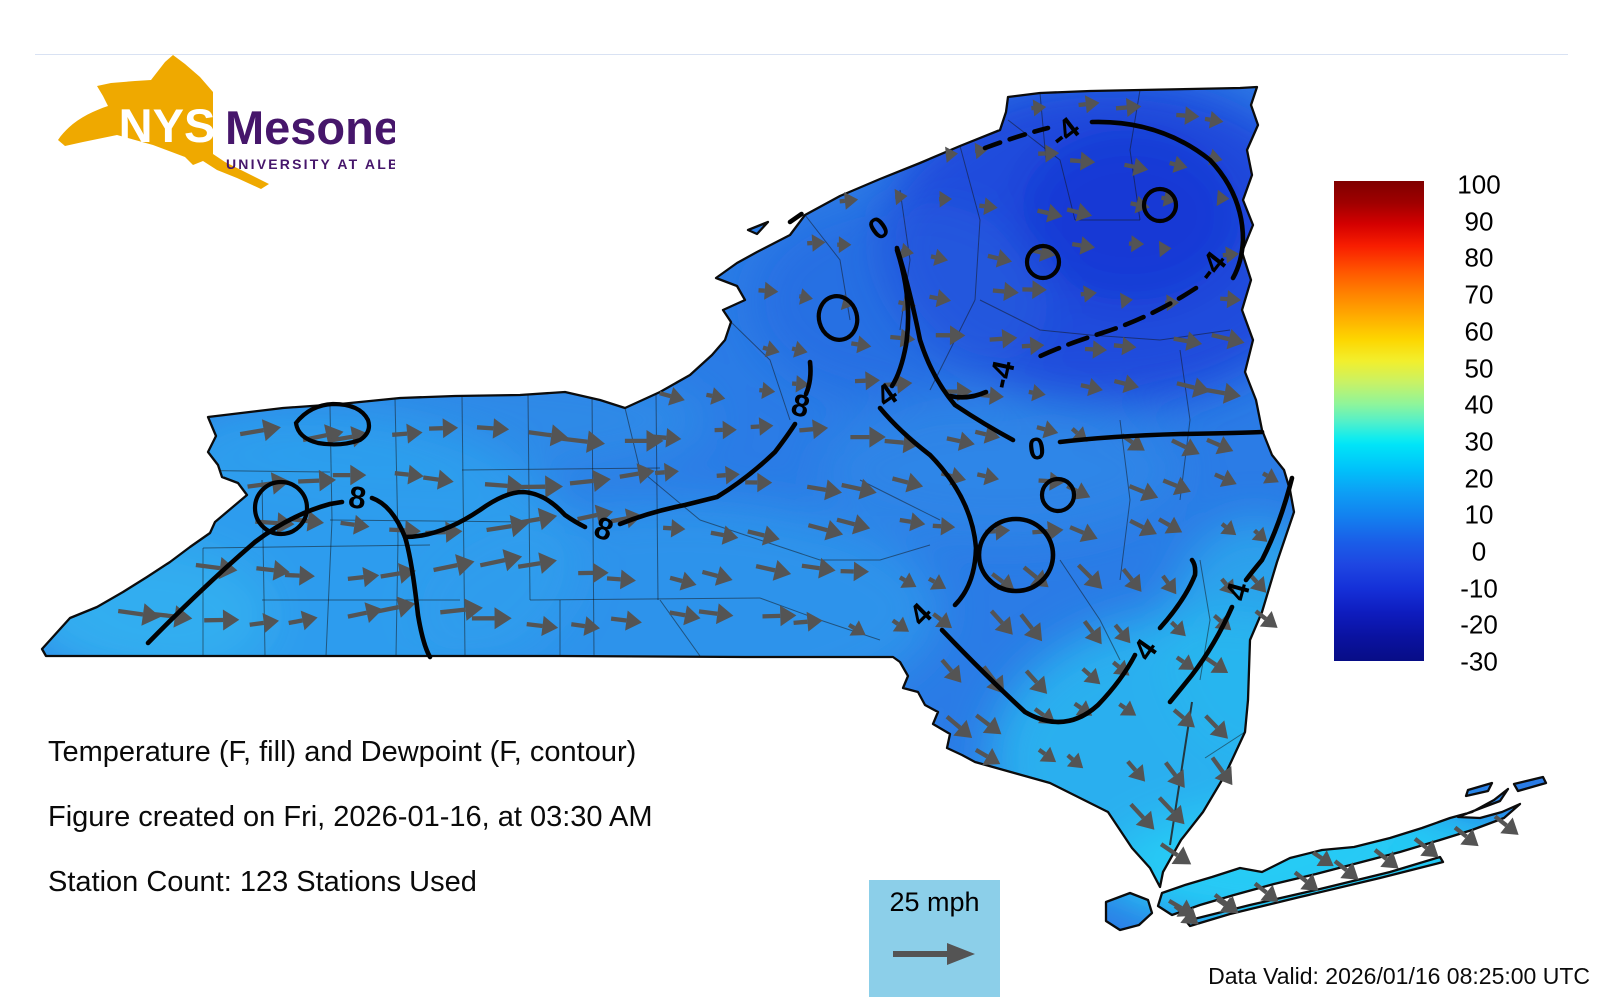  I want to click on top-hairline, so click(801, 54).